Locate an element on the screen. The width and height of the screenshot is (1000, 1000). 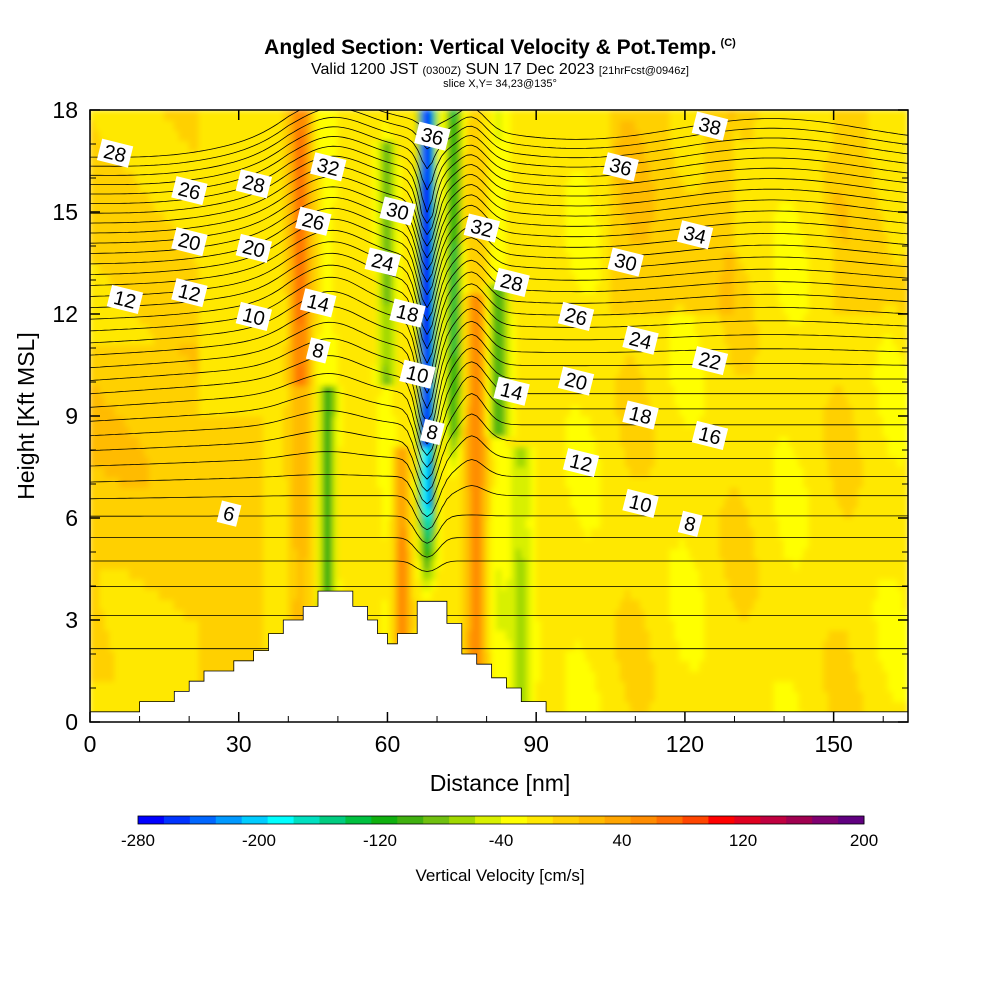
y-axis-label: Height [Kft MSL] is located at coordinates (26, 415).